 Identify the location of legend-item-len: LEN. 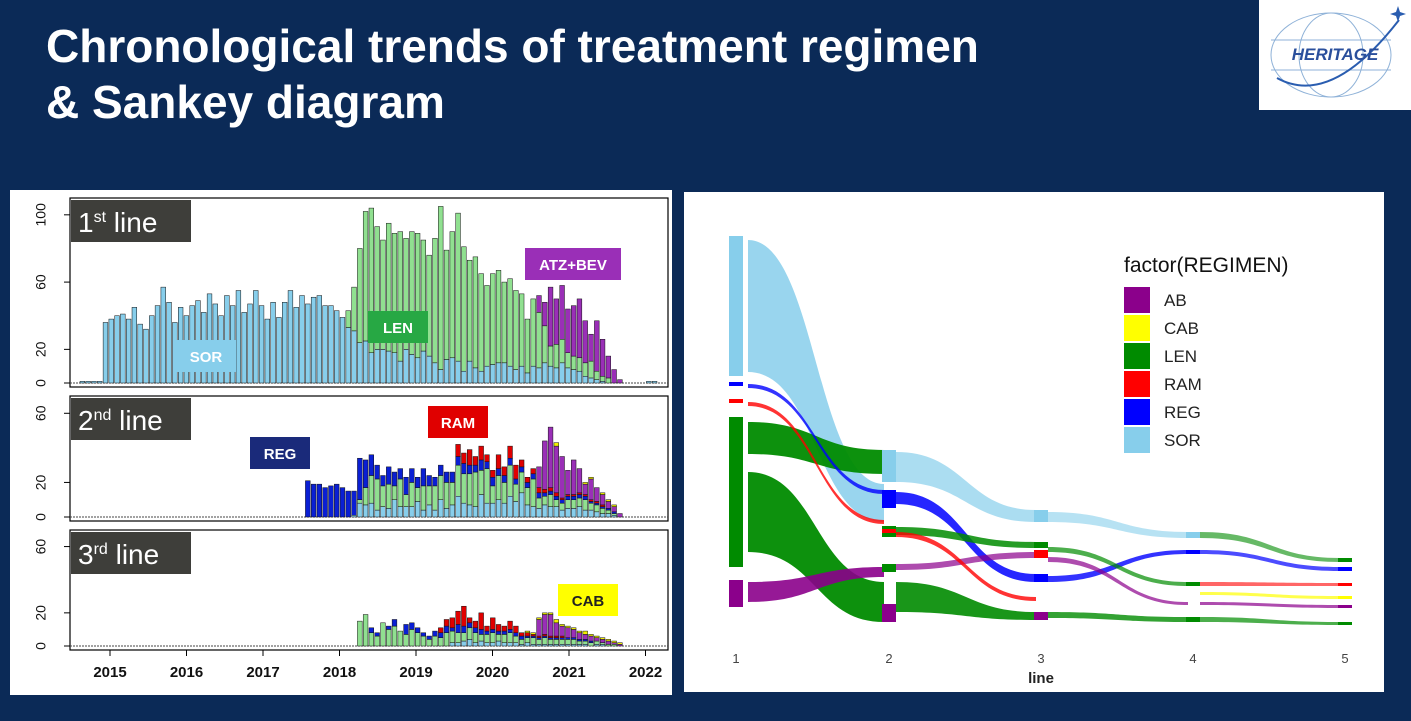
(1160, 356).